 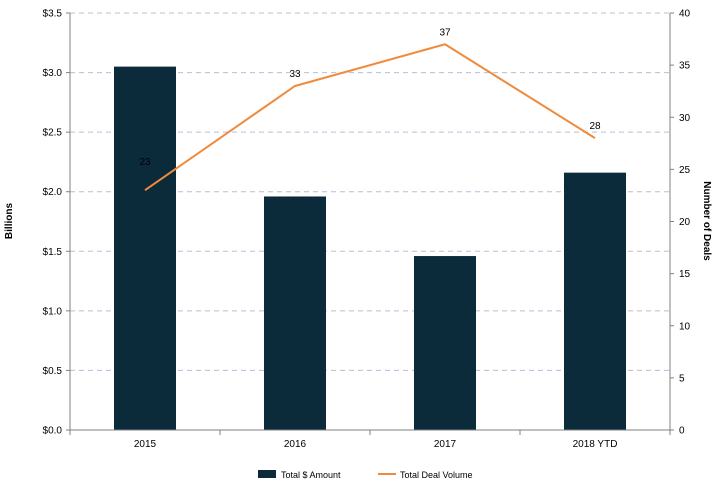 I want to click on x-tick-label: 2016, so click(x=295, y=444).